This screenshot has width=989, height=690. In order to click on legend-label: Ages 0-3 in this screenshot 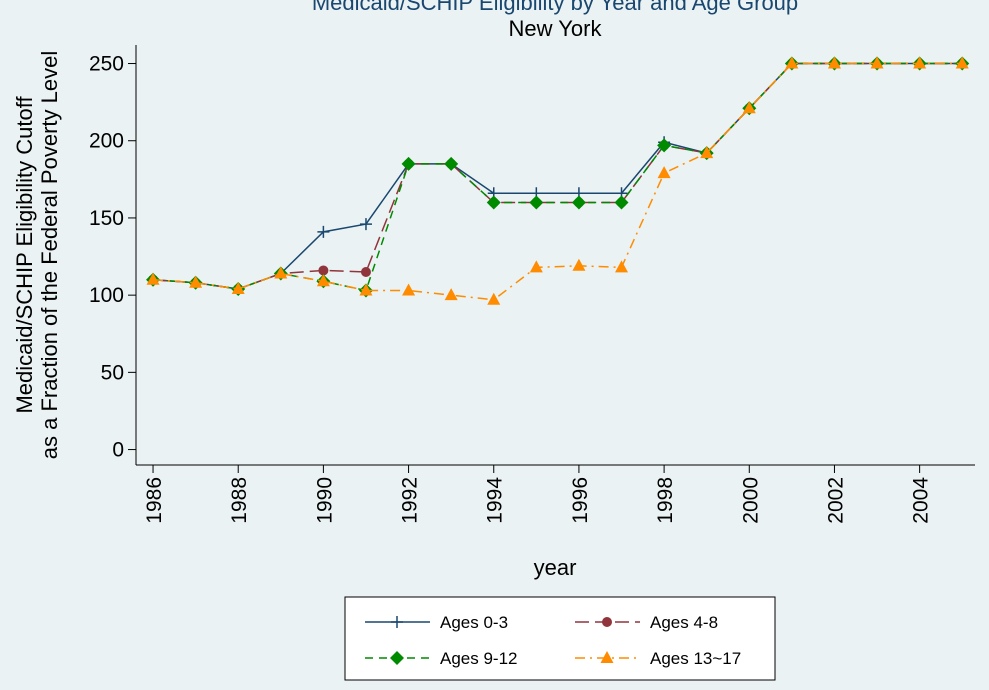, I will do `click(474, 622)`.